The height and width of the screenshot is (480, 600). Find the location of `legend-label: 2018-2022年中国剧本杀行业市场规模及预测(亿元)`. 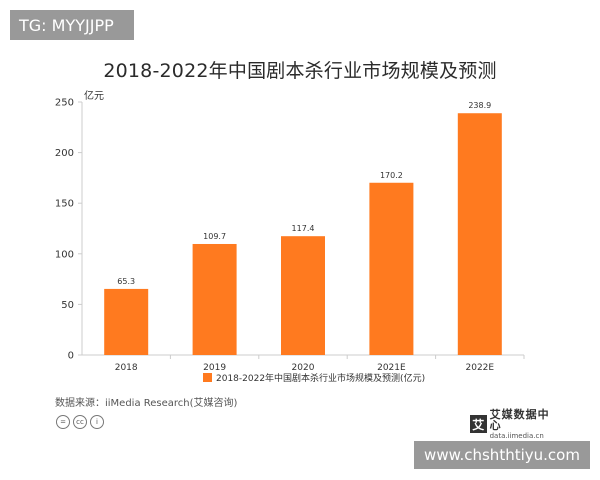

legend-label: 2018-2022年中国剧本杀行业市场规模及预测(亿元) is located at coordinates (320, 378).